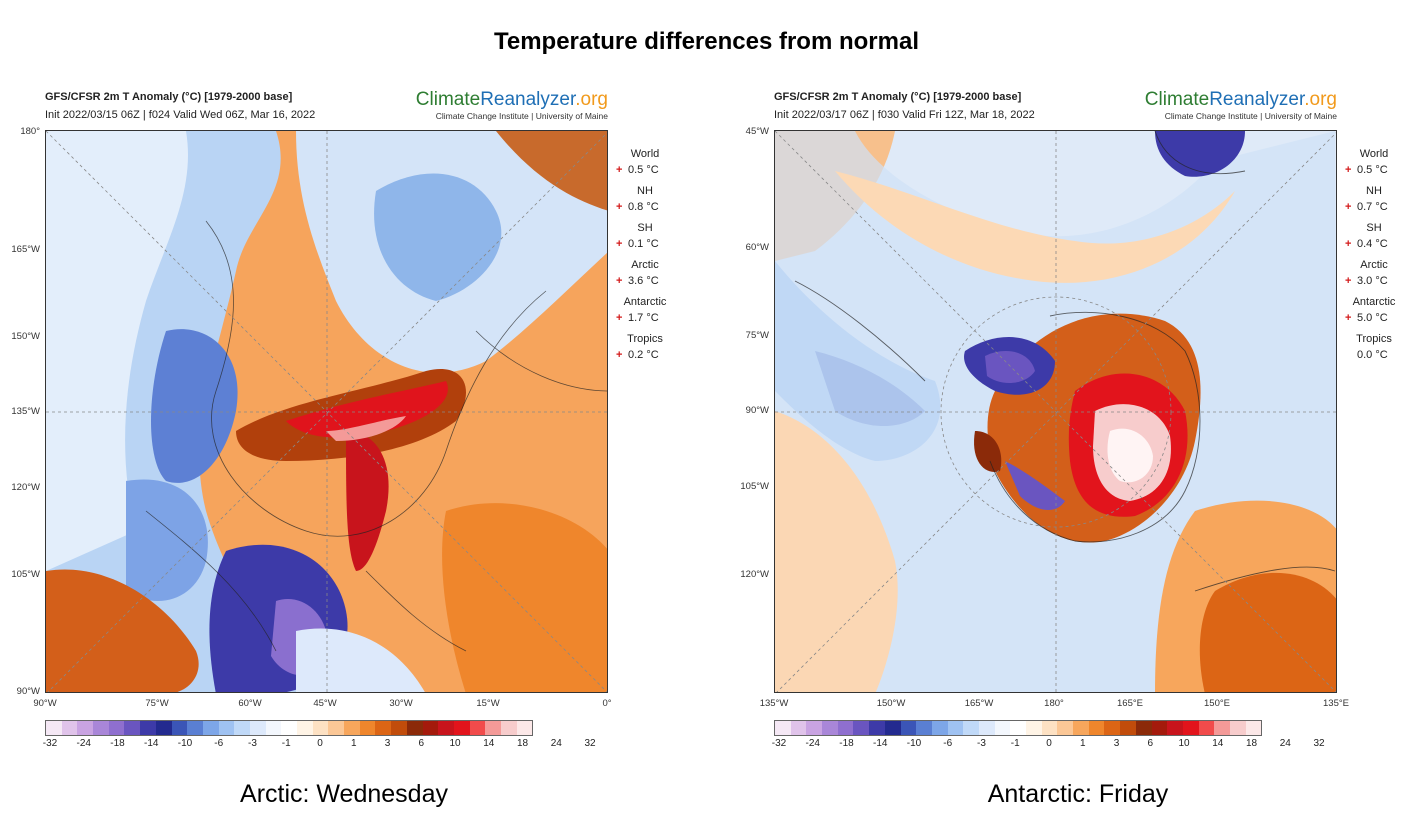 The height and width of the screenshot is (833, 1413). What do you see at coordinates (880, 743) in the screenshot?
I see `colorbar-tick-label: -14` at bounding box center [880, 743].